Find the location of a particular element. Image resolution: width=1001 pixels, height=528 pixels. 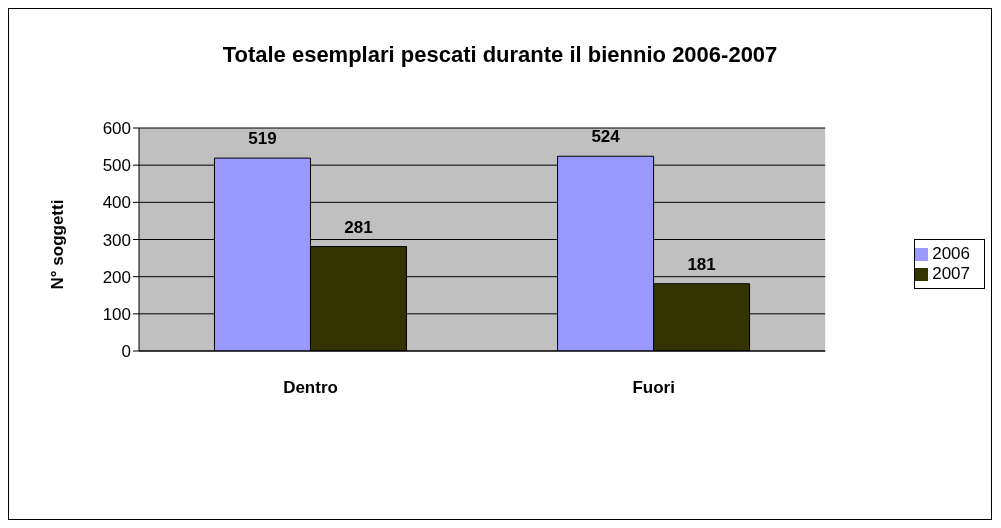

data-label: 519 is located at coordinates (262, 139).